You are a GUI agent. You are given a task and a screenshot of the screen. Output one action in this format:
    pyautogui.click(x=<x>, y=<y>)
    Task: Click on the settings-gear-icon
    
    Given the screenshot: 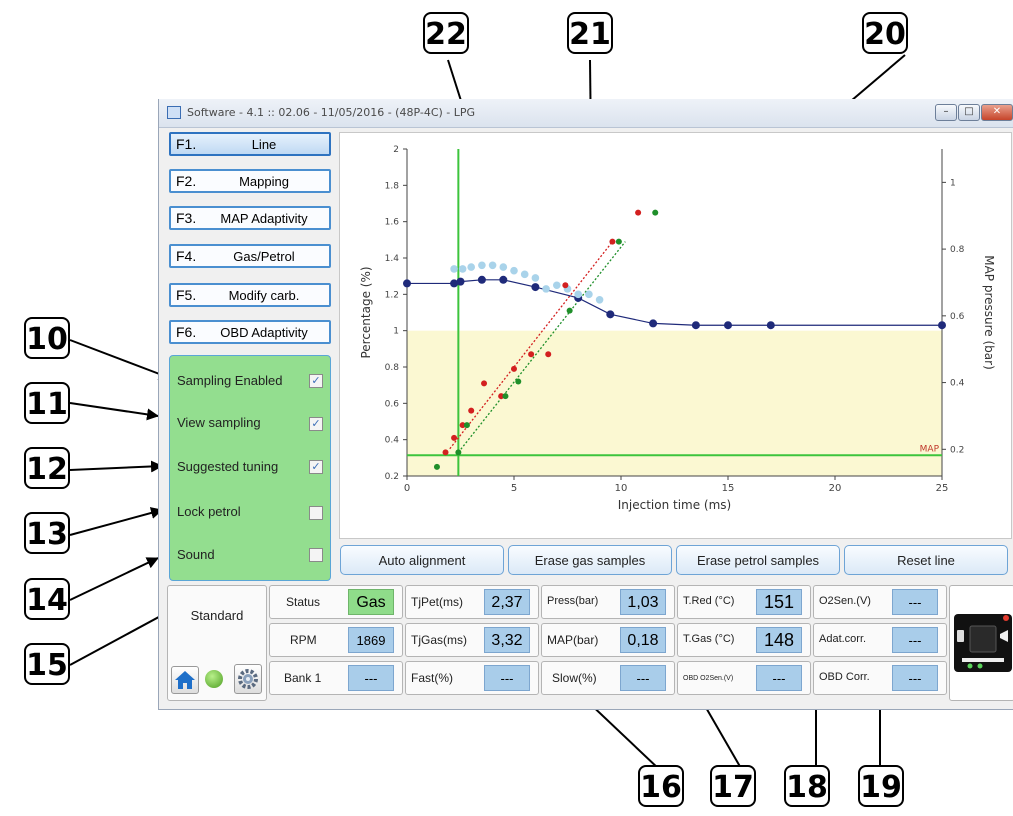 What is the action you would take?
    pyautogui.click(x=248, y=679)
    